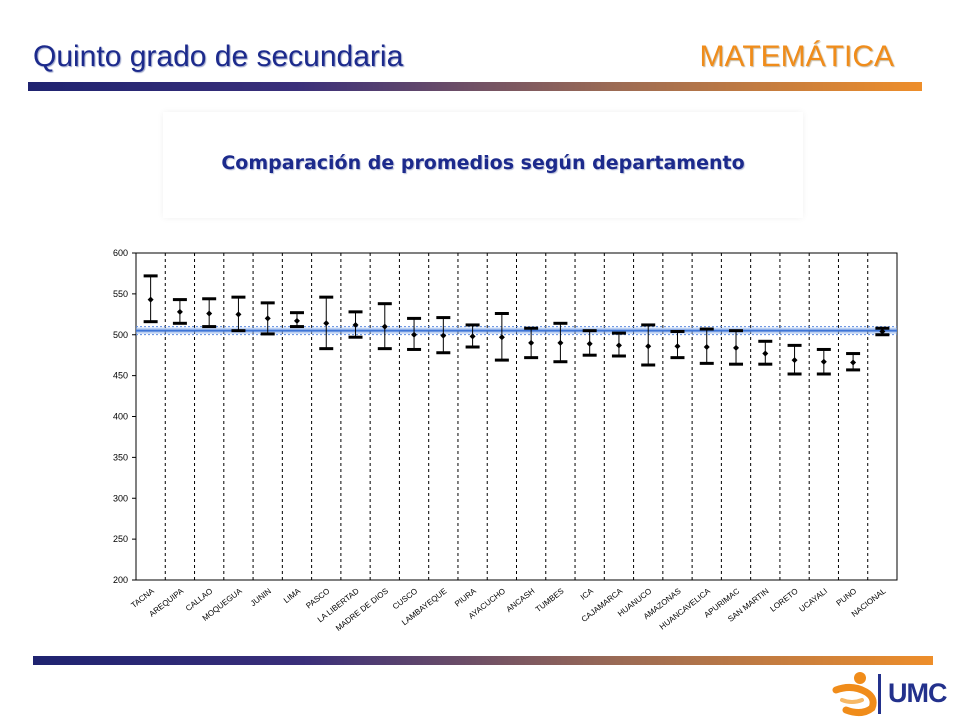  What do you see at coordinates (465, 597) in the screenshot?
I see `x-tick-label: PIURA` at bounding box center [465, 597].